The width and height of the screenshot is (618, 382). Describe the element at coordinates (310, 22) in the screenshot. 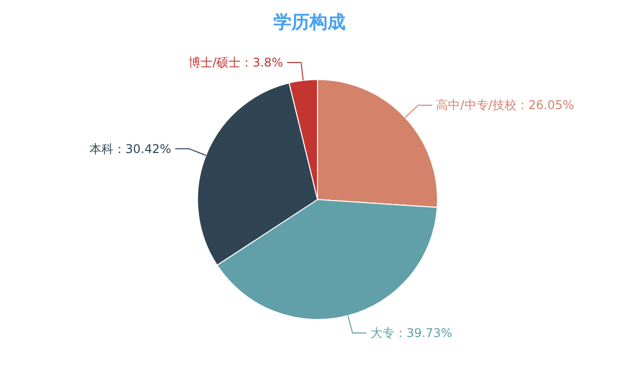

I see `chart-title: 学历构成` at that location.